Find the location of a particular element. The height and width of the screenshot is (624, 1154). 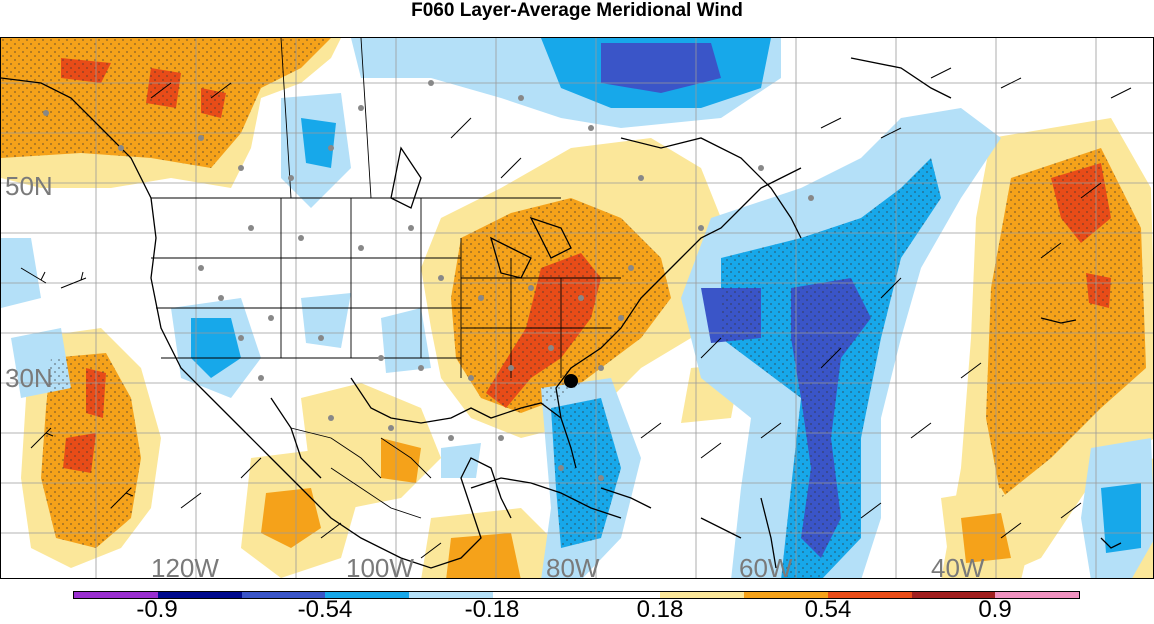

colorbar-label: -0.54 is located at coordinates (325, 609).